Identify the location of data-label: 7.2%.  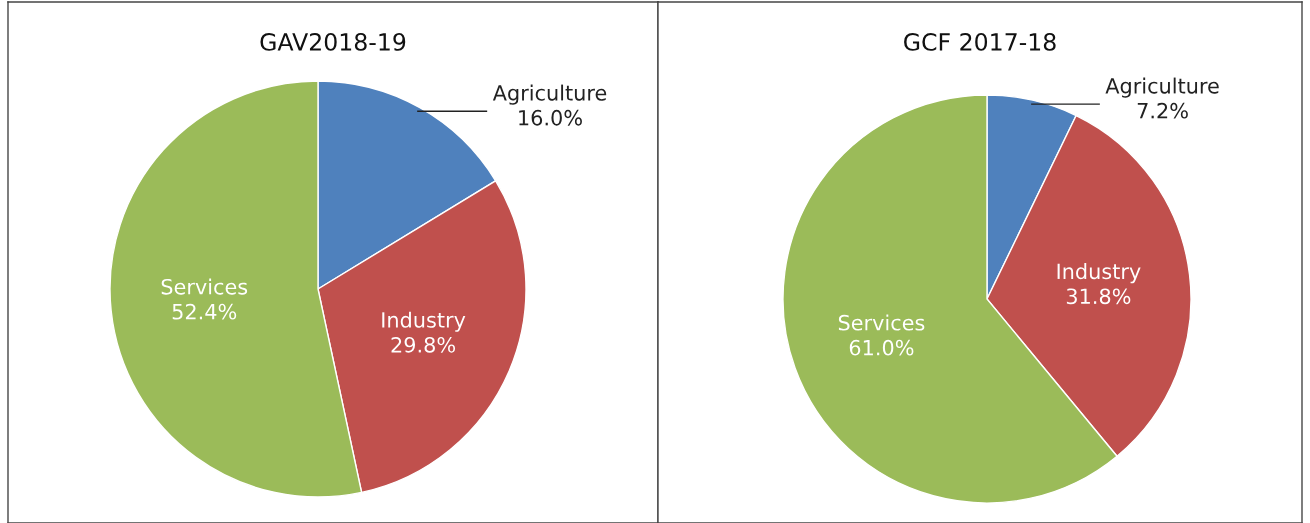
(1162, 110).